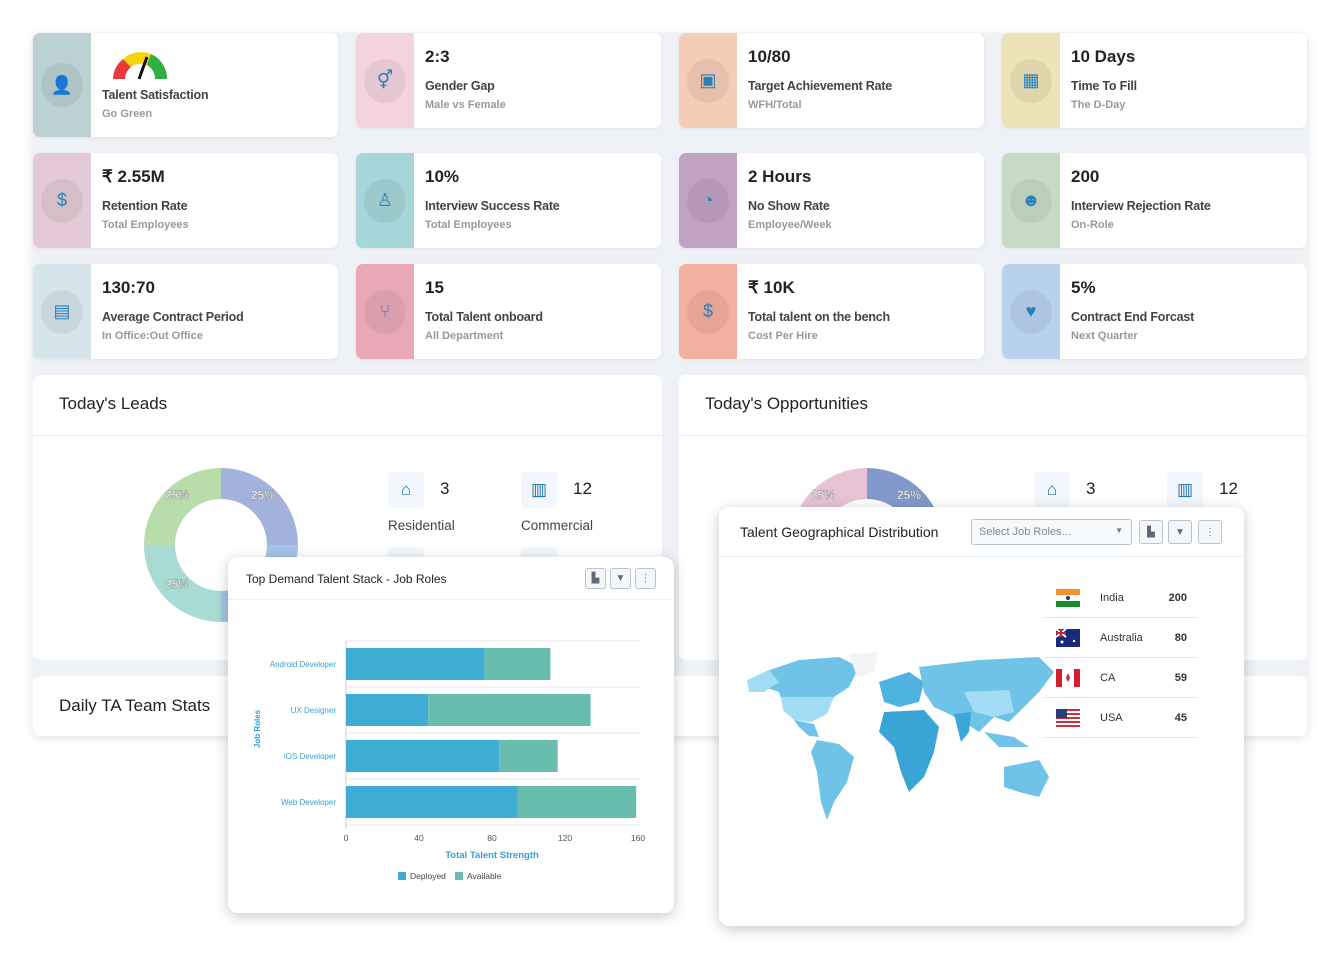  What do you see at coordinates (173, 317) in the screenshot?
I see `kpi-label: Average Contract Period` at bounding box center [173, 317].